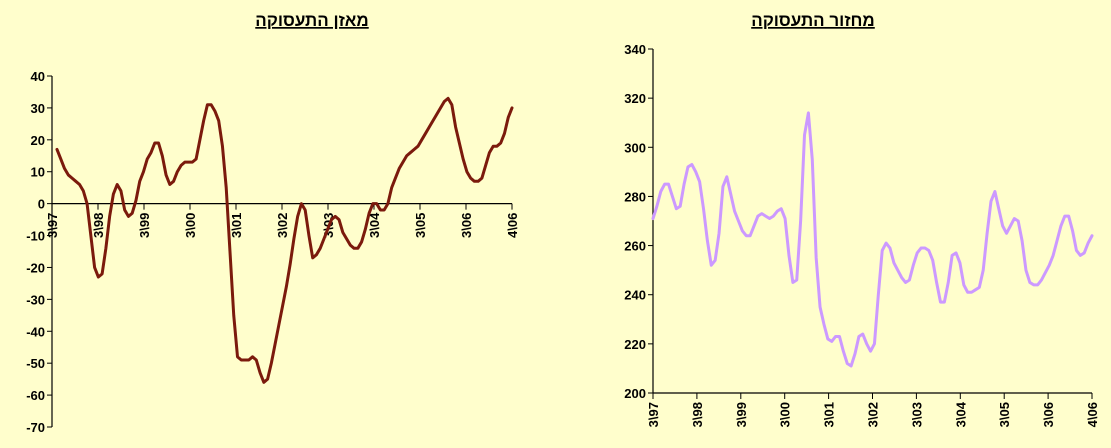 This screenshot has width=1111, height=448. What do you see at coordinates (813, 20) in the screenshot?
I see `chart-title: מחזור התעסוקה` at bounding box center [813, 20].